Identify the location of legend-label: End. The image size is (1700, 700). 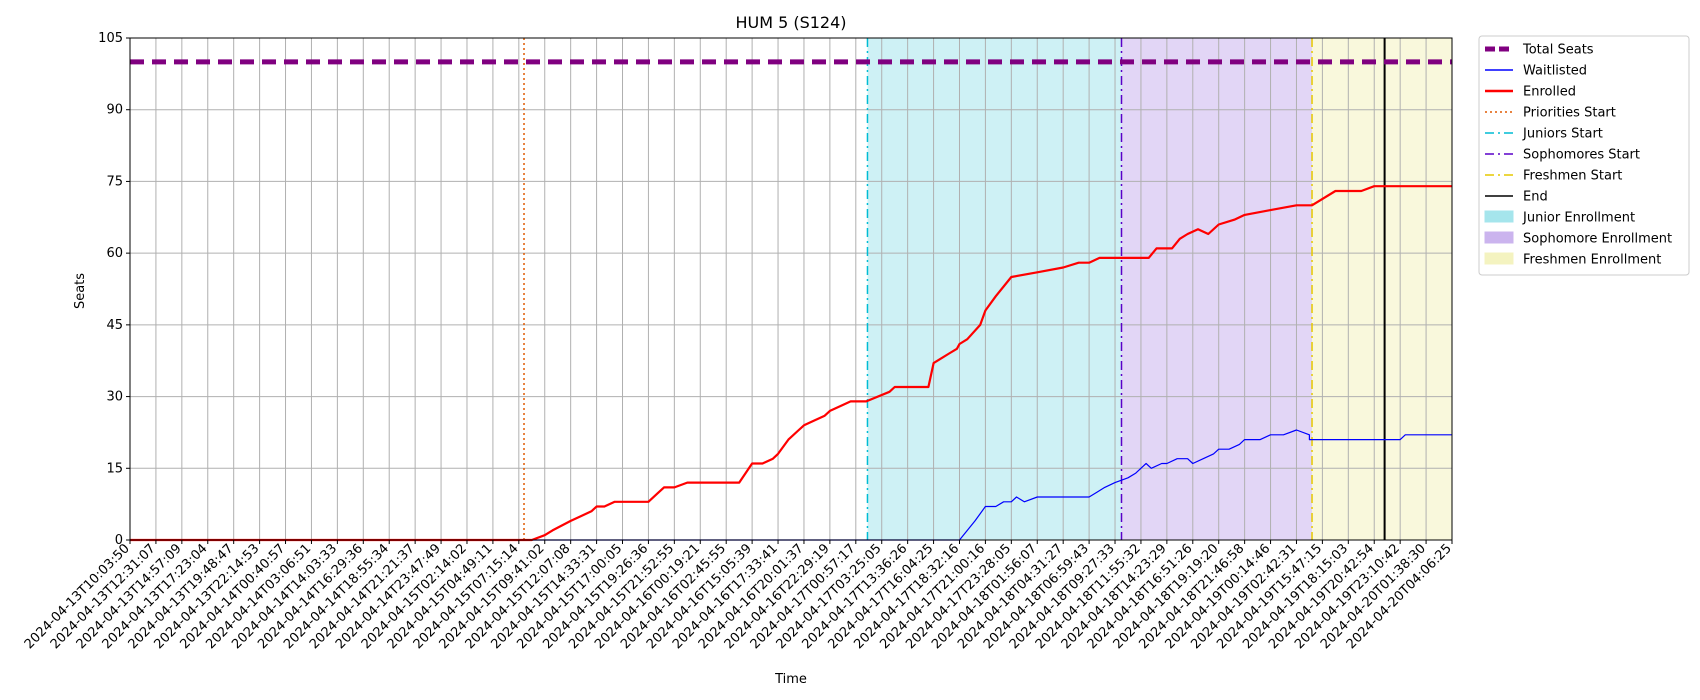
(1535, 197).